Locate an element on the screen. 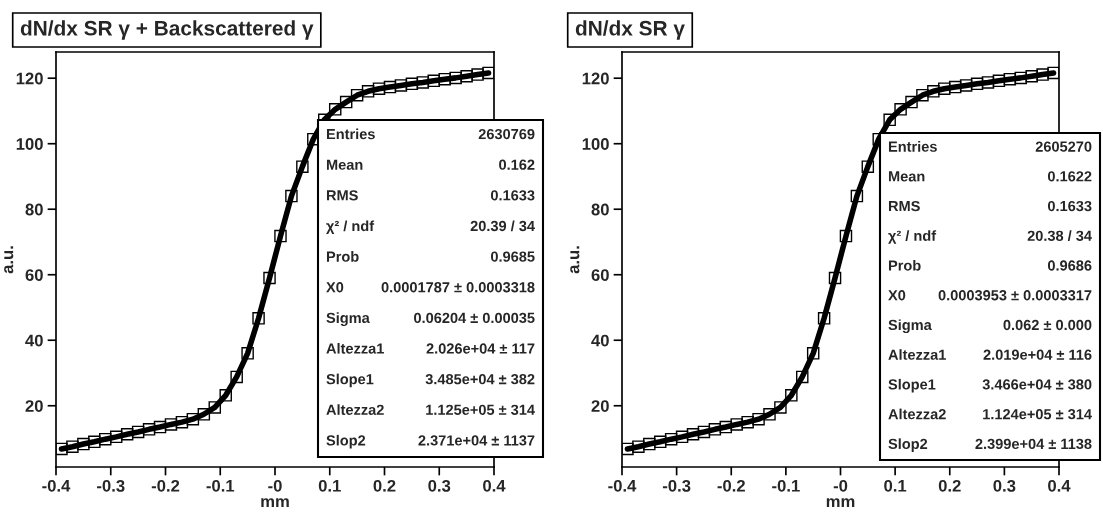 The image size is (1103, 512). text: Prob 0.9685 is located at coordinates (430, 256).